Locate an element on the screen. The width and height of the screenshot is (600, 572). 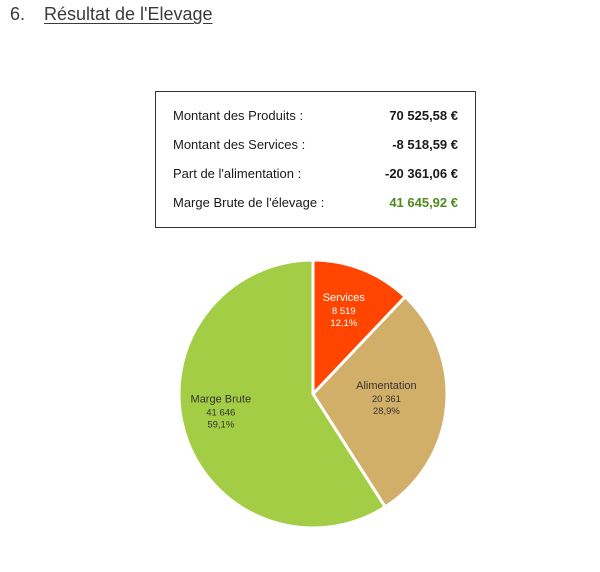
value-marge-brute: 41 645,92 € is located at coordinates (423, 202).